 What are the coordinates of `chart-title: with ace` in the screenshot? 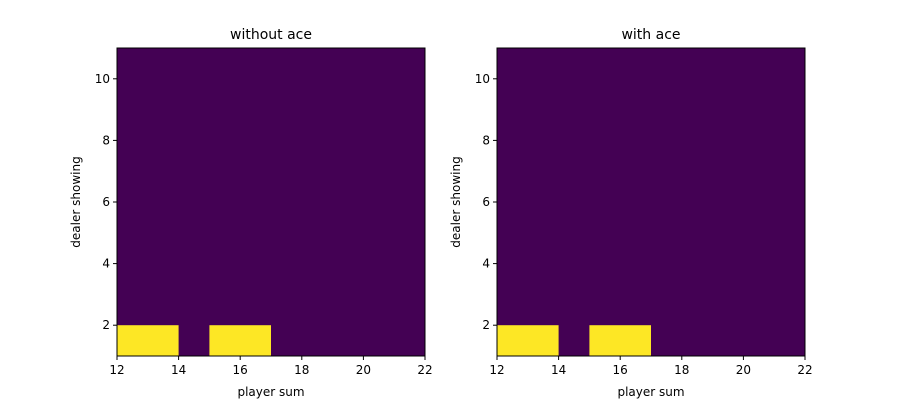 It's located at (650, 35).